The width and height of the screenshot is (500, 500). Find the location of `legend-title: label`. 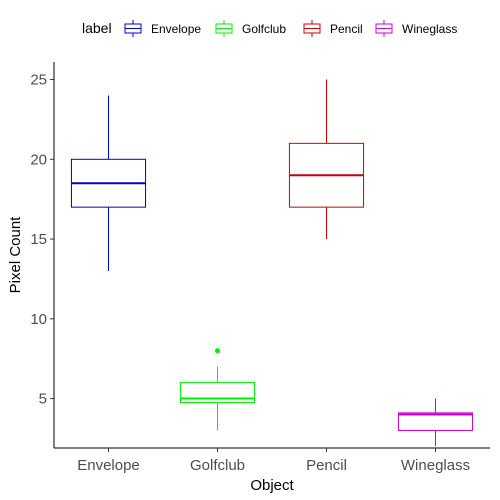

legend-title: label is located at coordinates (97, 28).